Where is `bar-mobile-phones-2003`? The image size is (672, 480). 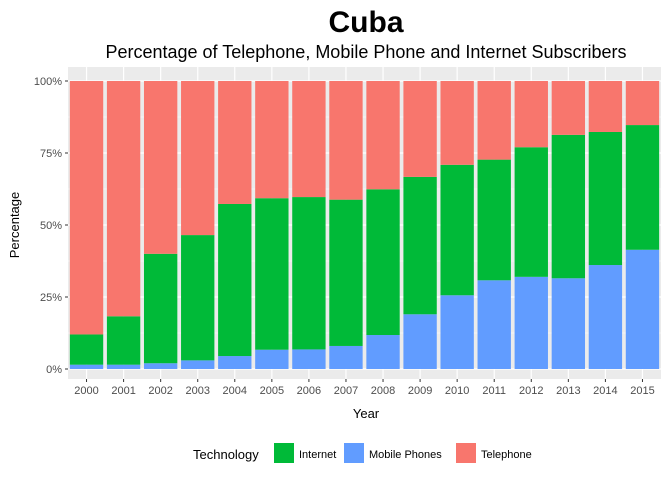 bar-mobile-phones-2003 is located at coordinates (198, 364).